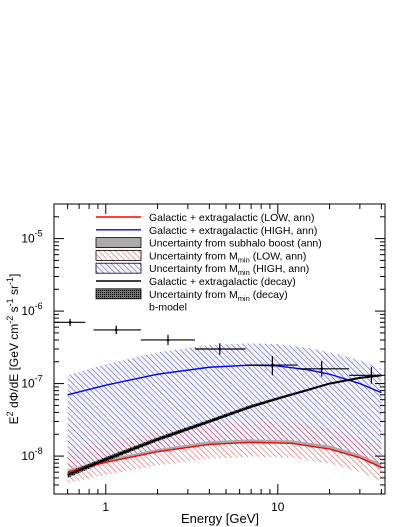 This screenshot has width=407, height=527. What do you see at coordinates (39, 234) in the screenshot?
I see `y-tick-exponent: -5` at bounding box center [39, 234].